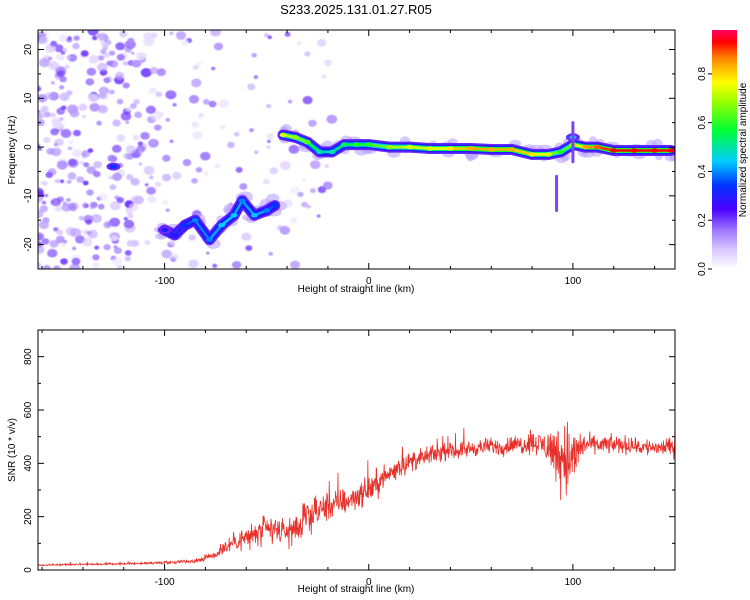  What do you see at coordinates (724, 149) in the screenshot?
I see `colorbar-gradient` at bounding box center [724, 149].